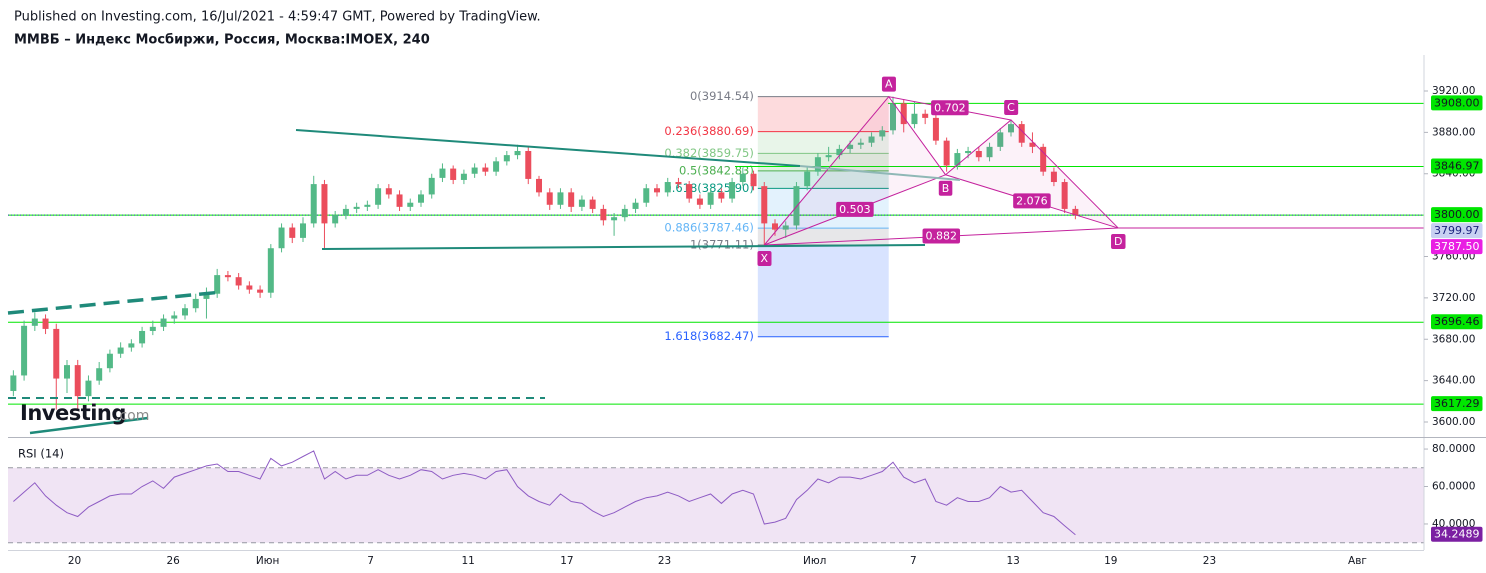  What do you see at coordinates (708, 336) in the screenshot?
I see `fib-level-label: 1.618(3682.47)` at bounding box center [708, 336].